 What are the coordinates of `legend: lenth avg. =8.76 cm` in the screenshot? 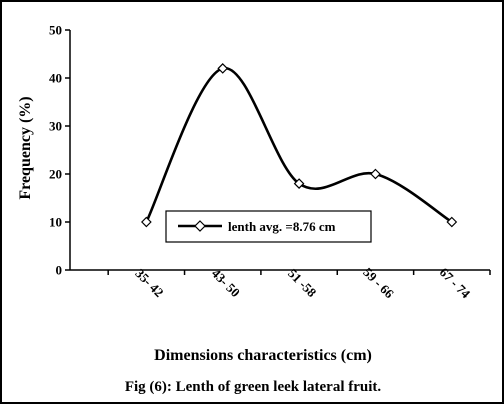 It's located at (268, 226).